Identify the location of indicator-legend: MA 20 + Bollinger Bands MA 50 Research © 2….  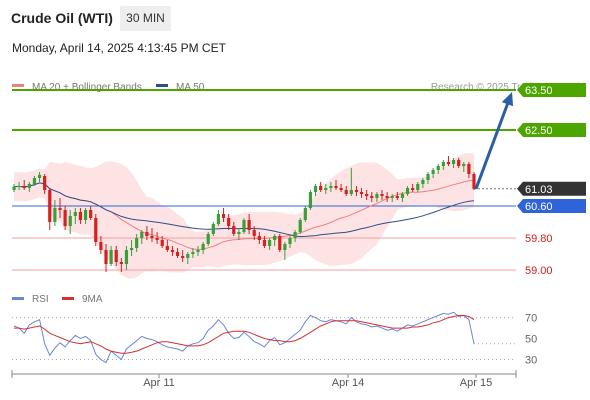
(296, 87).